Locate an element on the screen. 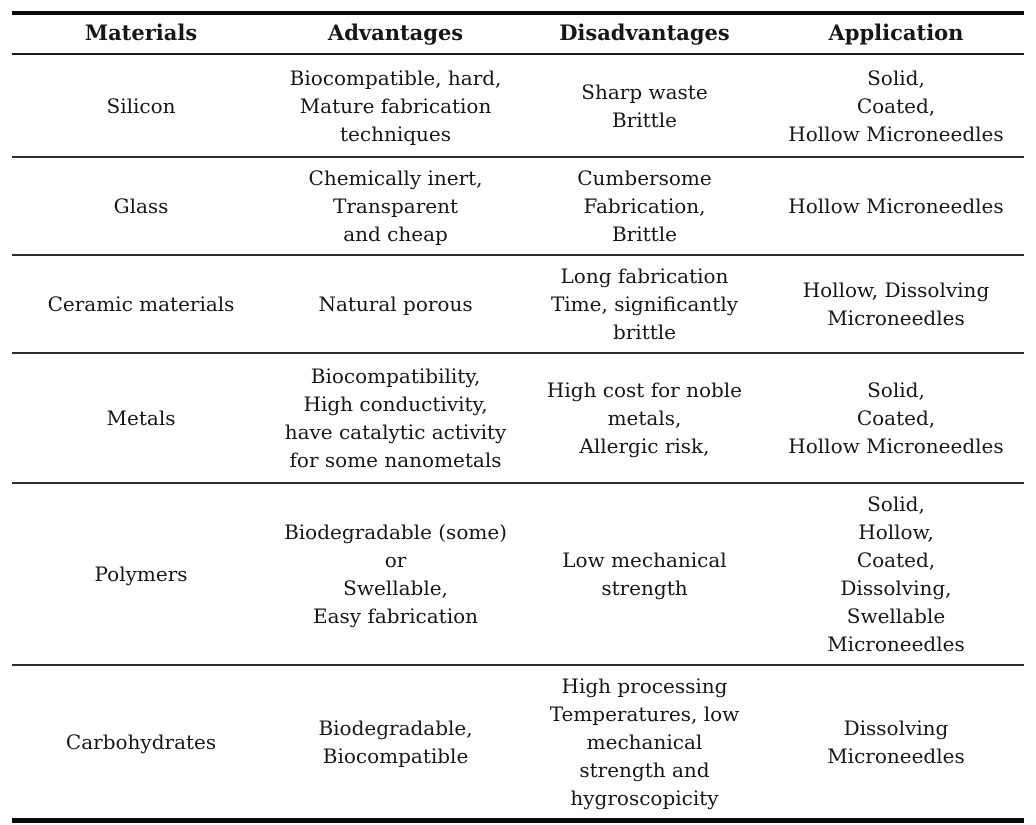 The width and height of the screenshot is (1036, 825). cell-application: Hollow Microneedles is located at coordinates (896, 206).